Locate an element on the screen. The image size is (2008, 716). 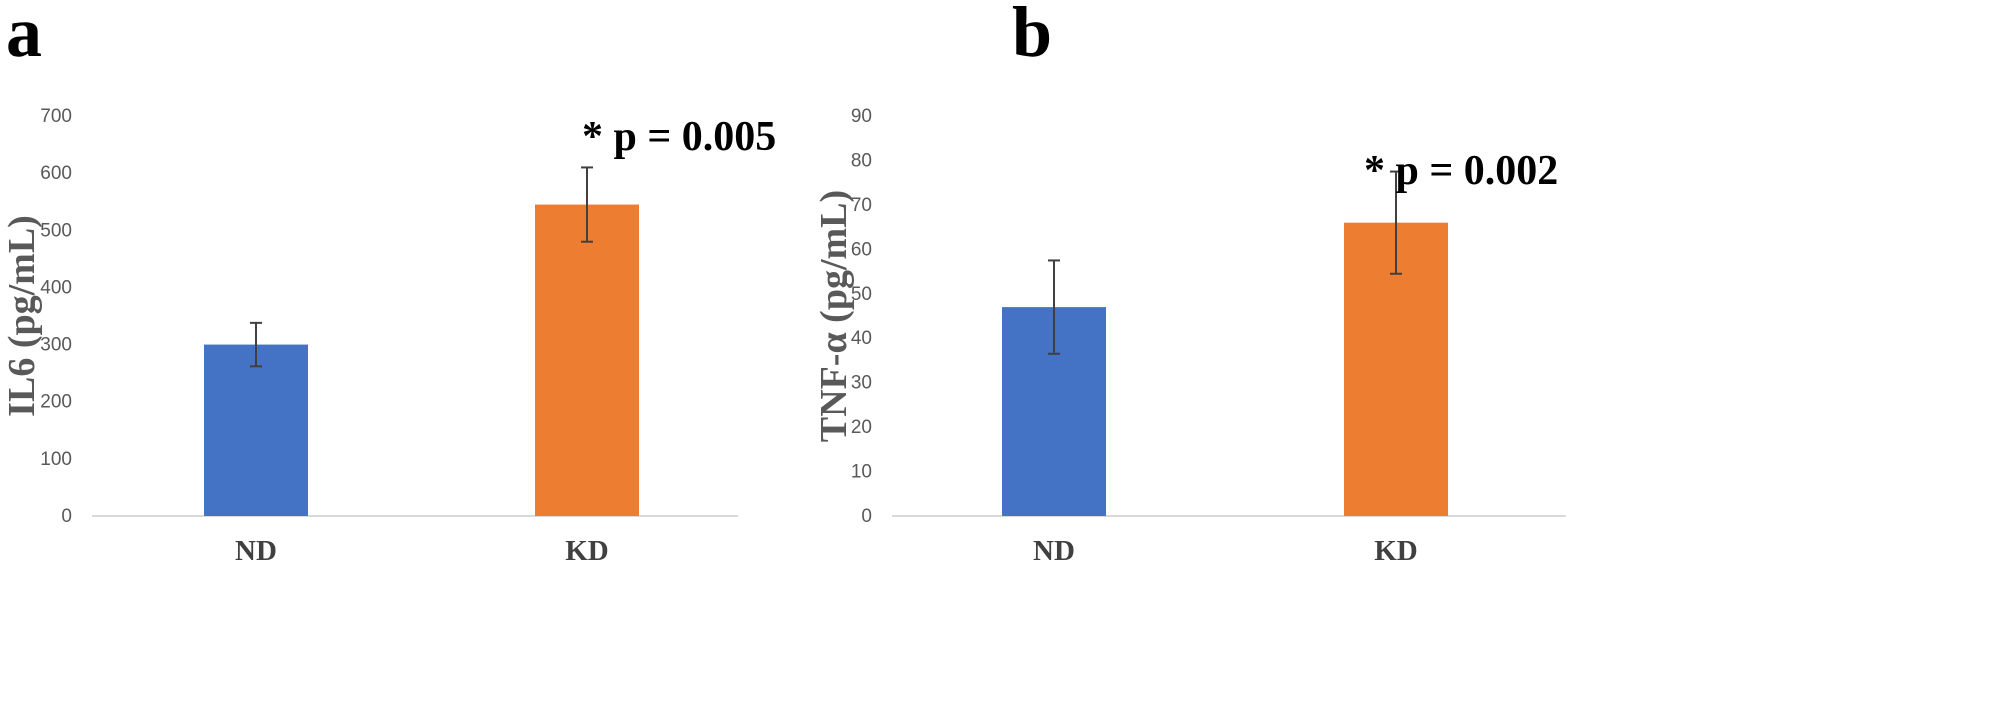
y-tick-label: 60 is located at coordinates (861, 249).